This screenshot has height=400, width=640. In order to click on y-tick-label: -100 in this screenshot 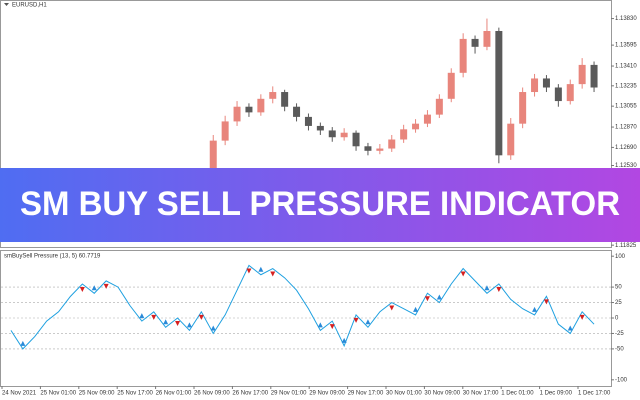, I will do `click(621, 380)`.